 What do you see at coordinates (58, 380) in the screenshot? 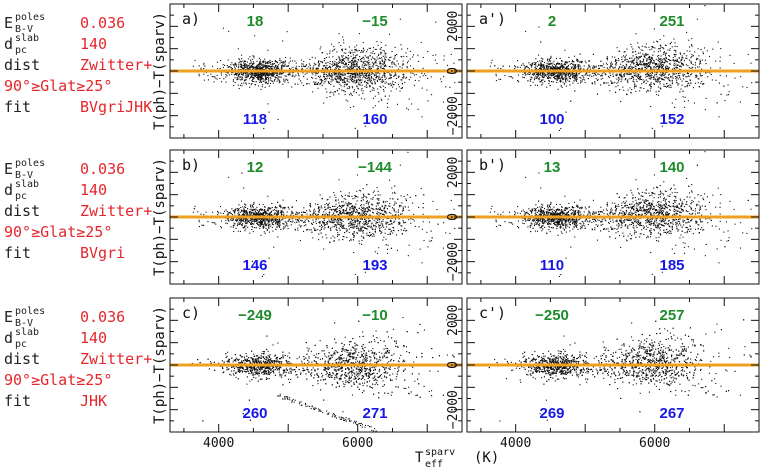
I see `legend-glat: 90°≥Glat≥25°` at bounding box center [58, 380].